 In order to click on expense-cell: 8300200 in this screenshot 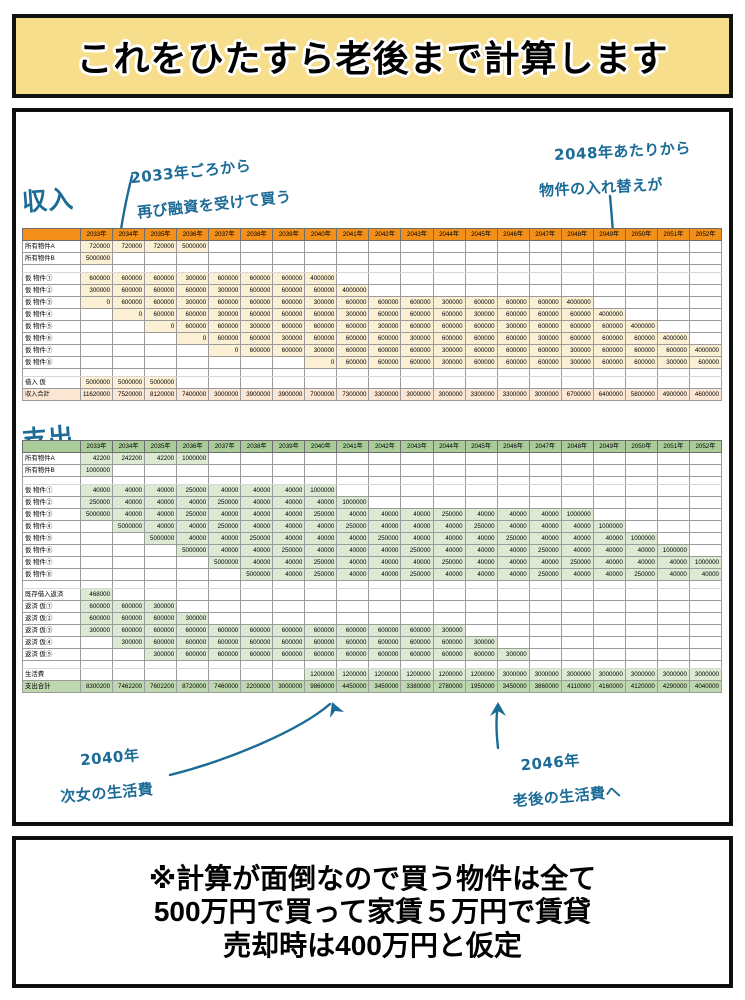, I will do `click(96, 686)`.